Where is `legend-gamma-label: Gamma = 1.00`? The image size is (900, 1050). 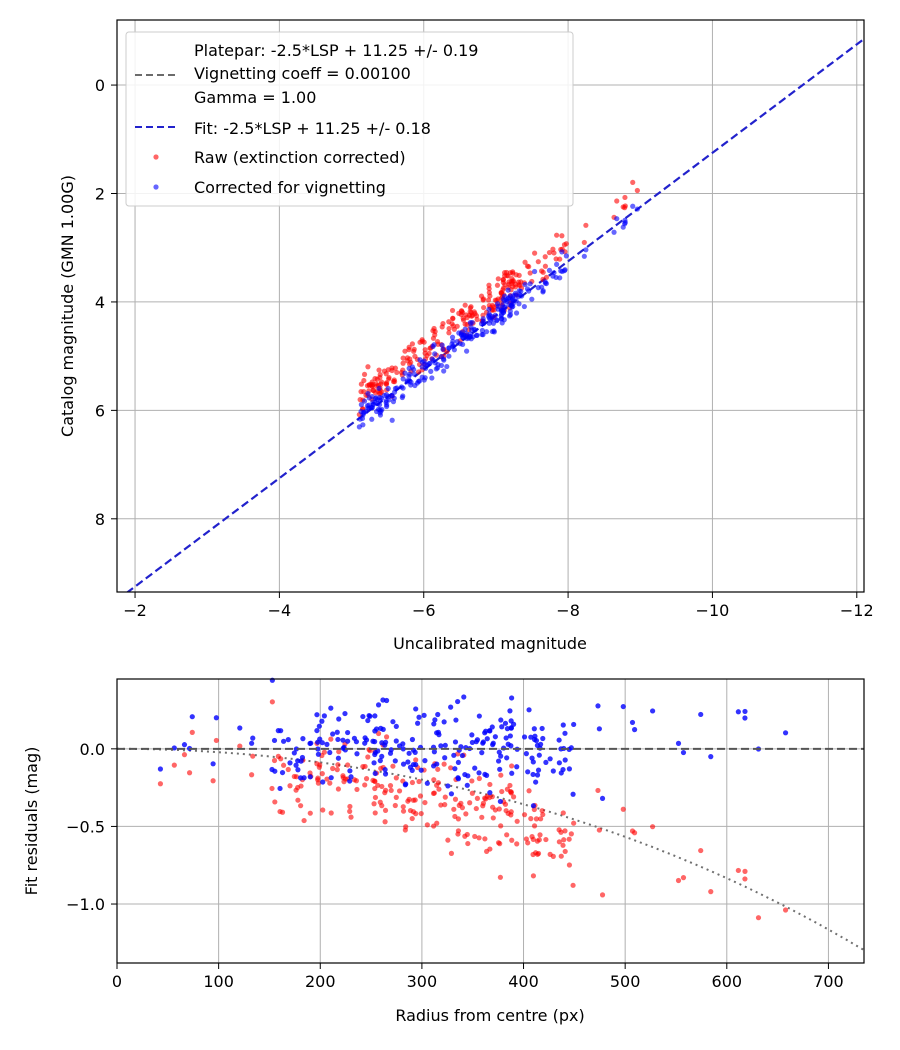 legend-gamma-label: Gamma = 1.00 is located at coordinates (255, 97).